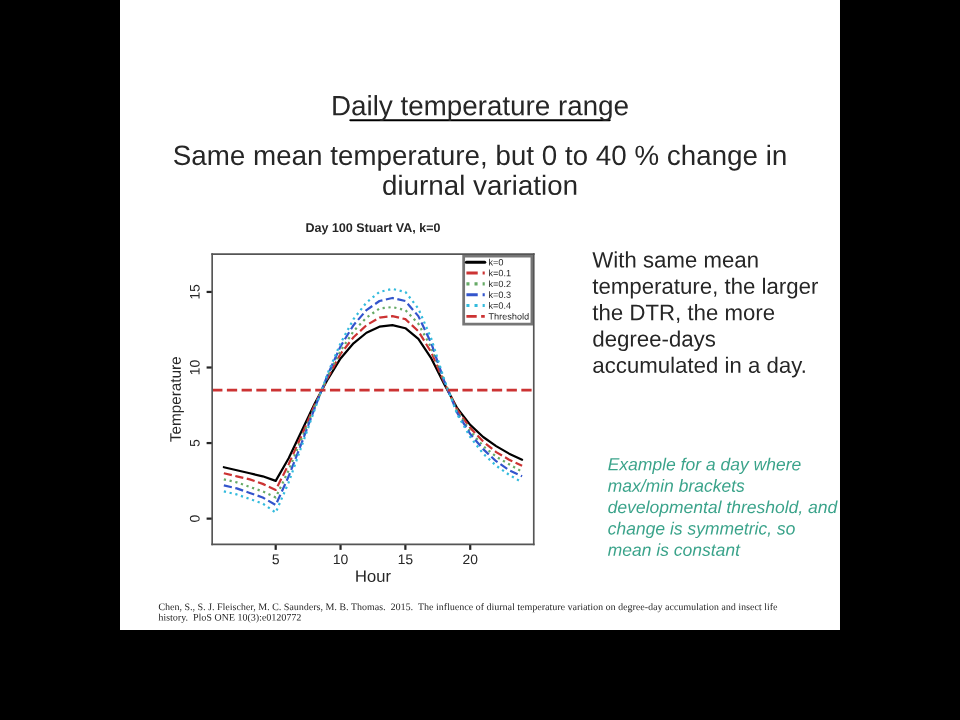  What do you see at coordinates (480, 170) in the screenshot?
I see `text: Same mean temperature, but 0 to 40 % change in diurnal variation` at bounding box center [480, 170].